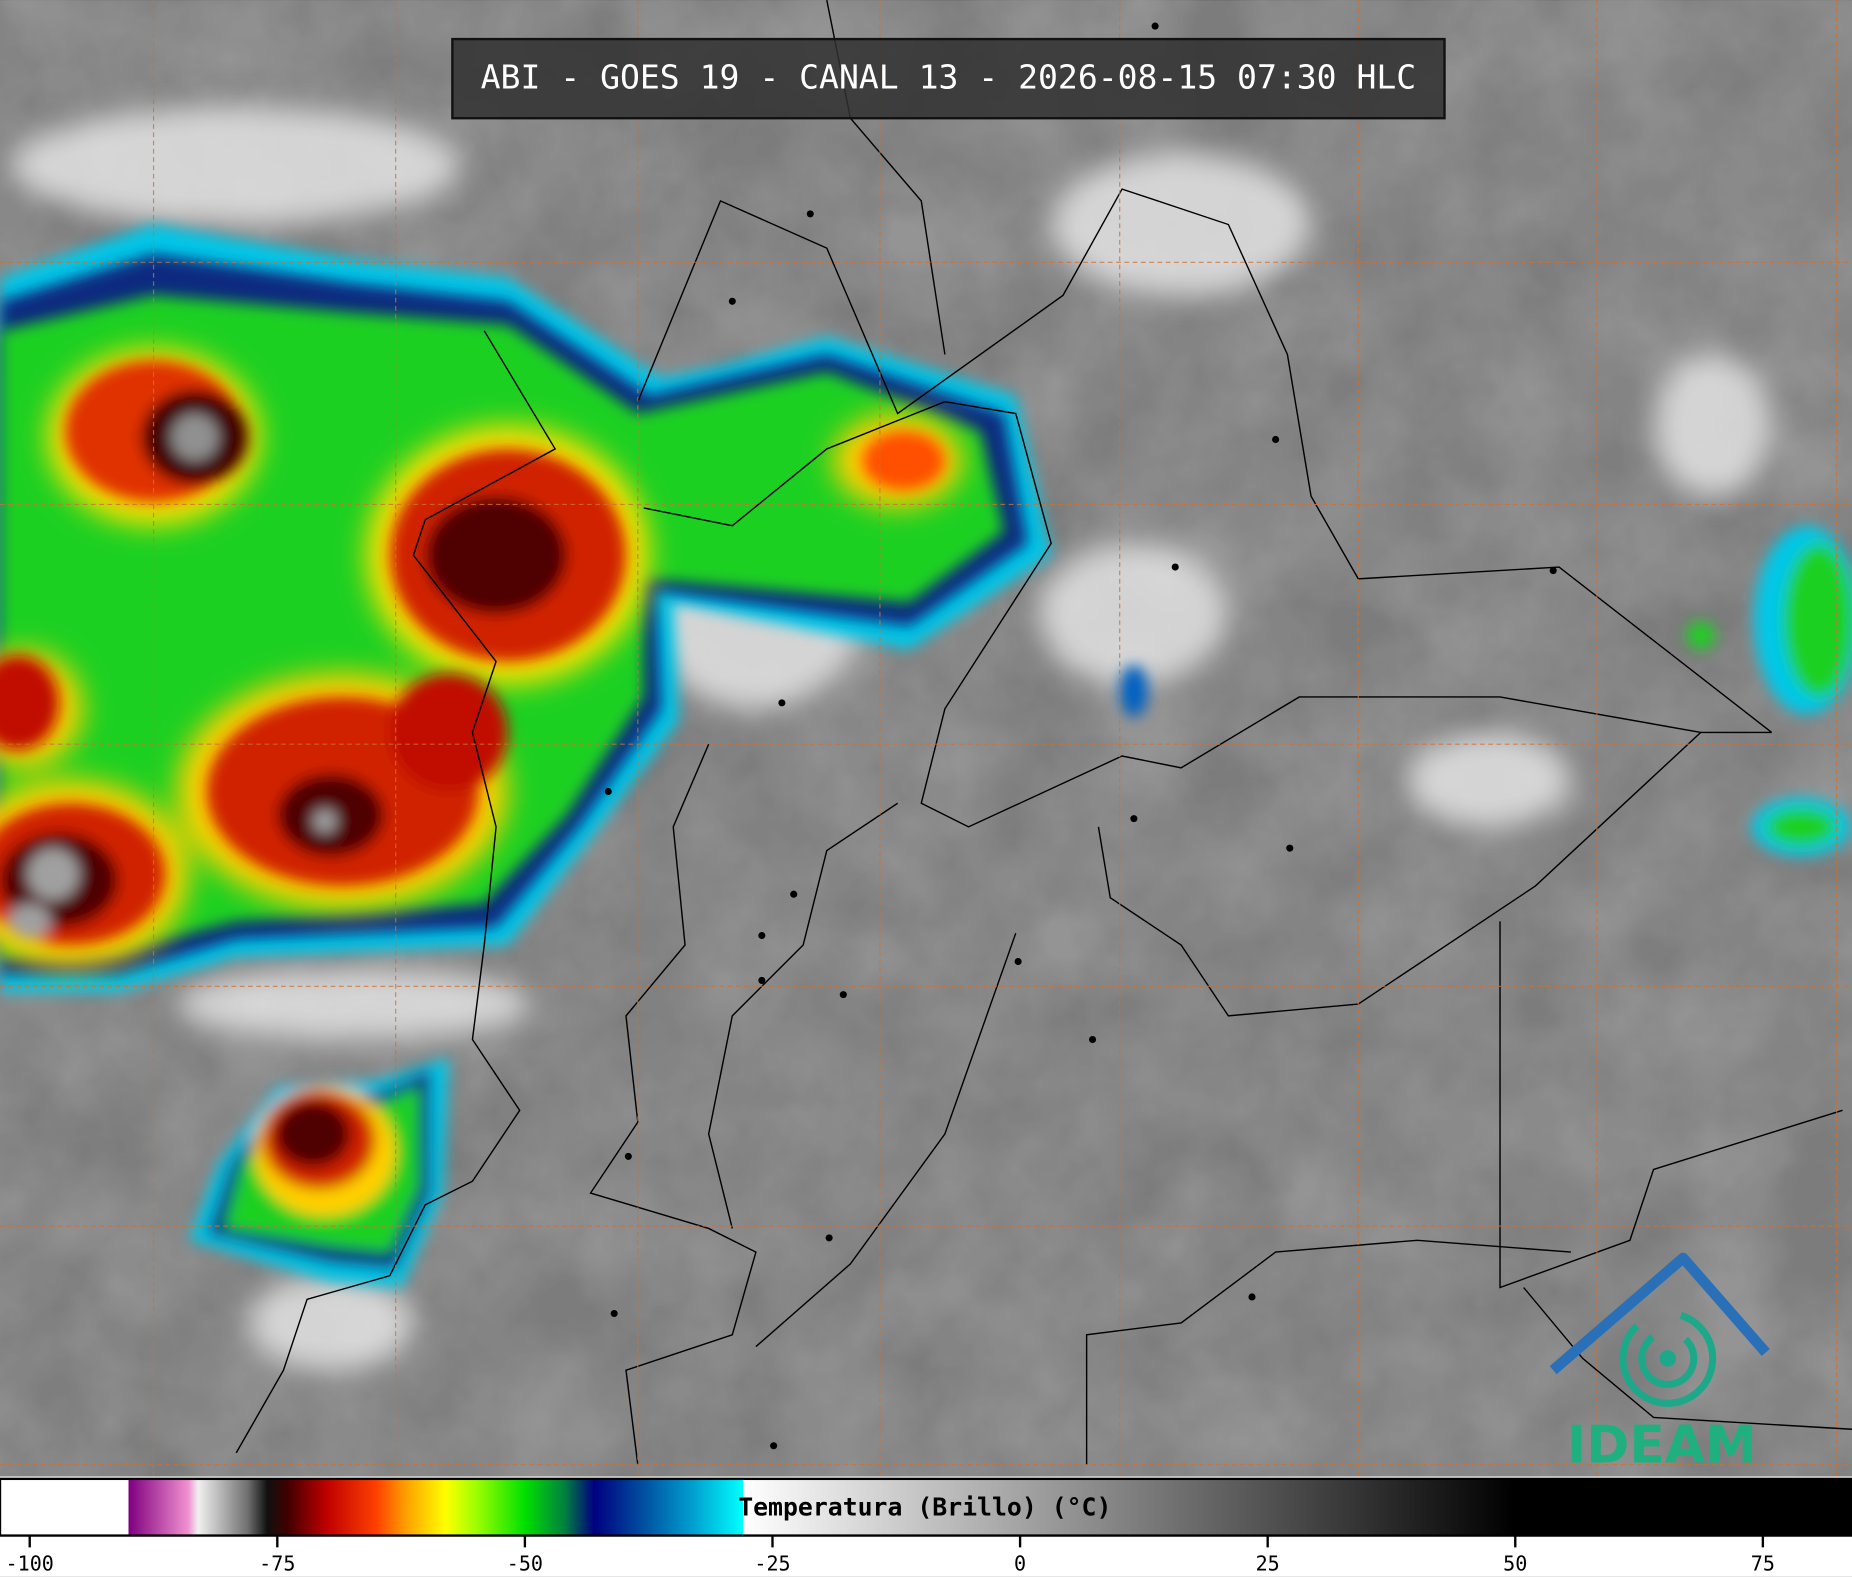 Image resolution: width=1852 pixels, height=1577 pixels. What do you see at coordinates (772, 1564) in the screenshot?
I see `tick-label: -25` at bounding box center [772, 1564].